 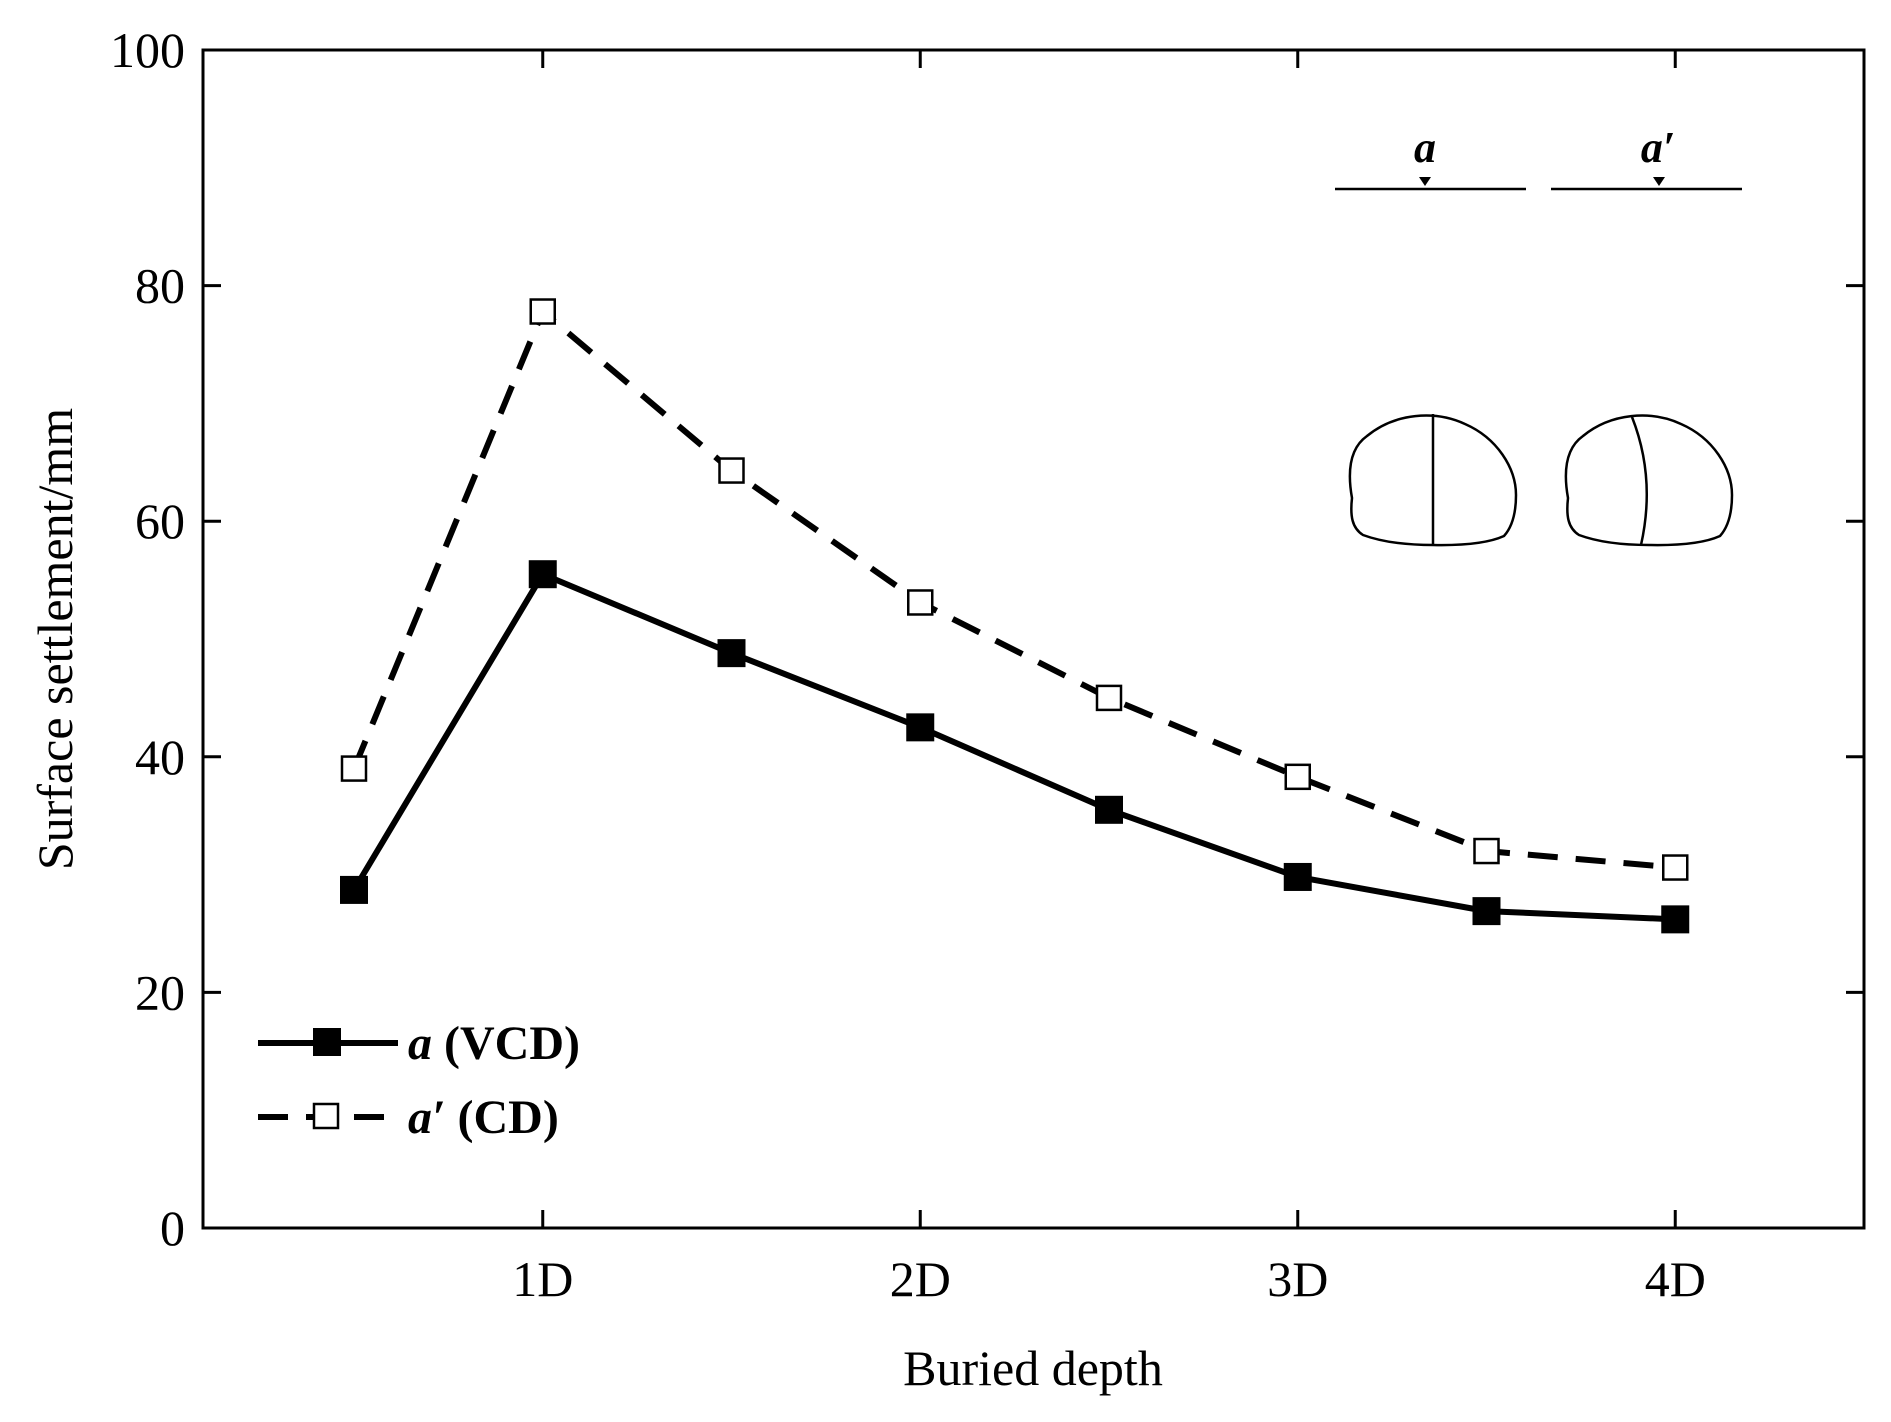 What do you see at coordinates (1658, 147) in the screenshot?
I see `inset-label-a-prime: a′` at bounding box center [1658, 147].